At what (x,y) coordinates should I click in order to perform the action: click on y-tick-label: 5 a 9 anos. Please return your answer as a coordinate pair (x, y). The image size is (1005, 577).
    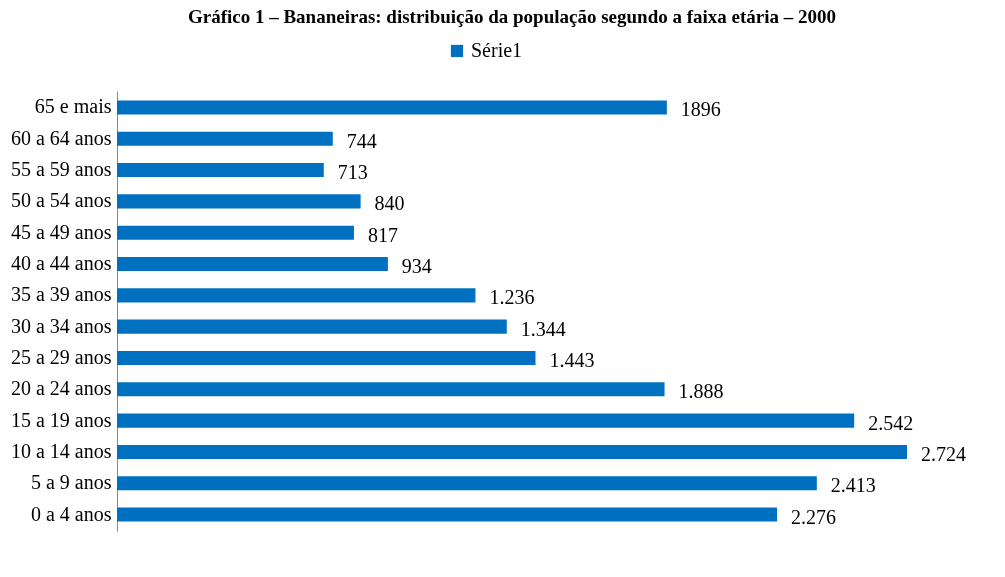
    Looking at the image, I should click on (71, 482).